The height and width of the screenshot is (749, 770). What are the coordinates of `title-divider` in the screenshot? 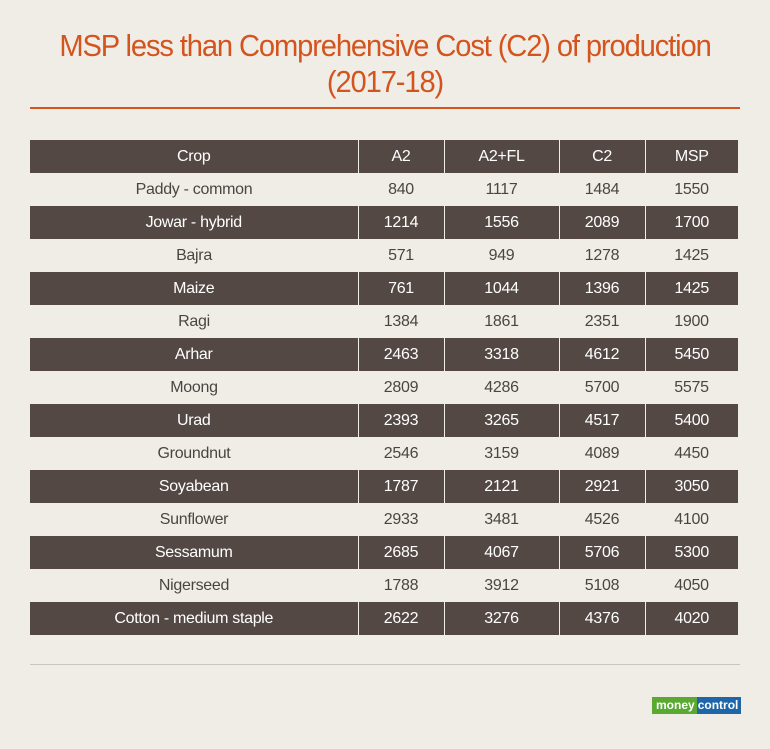 It's located at (385, 108).